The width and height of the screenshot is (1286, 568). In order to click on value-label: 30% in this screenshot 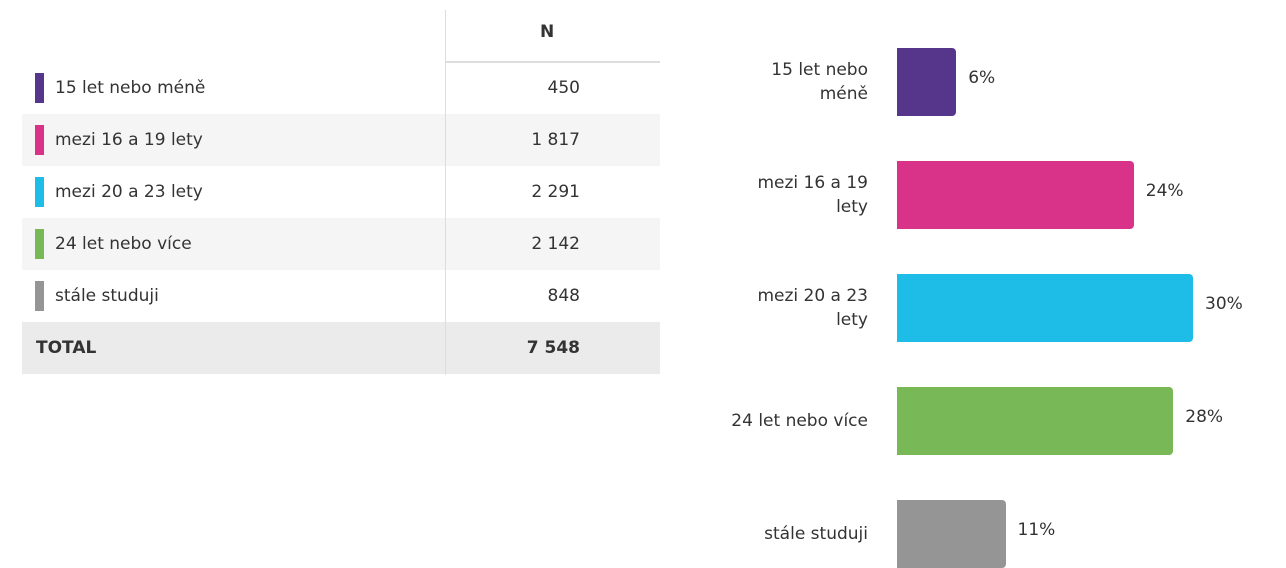, I will do `click(1224, 304)`.